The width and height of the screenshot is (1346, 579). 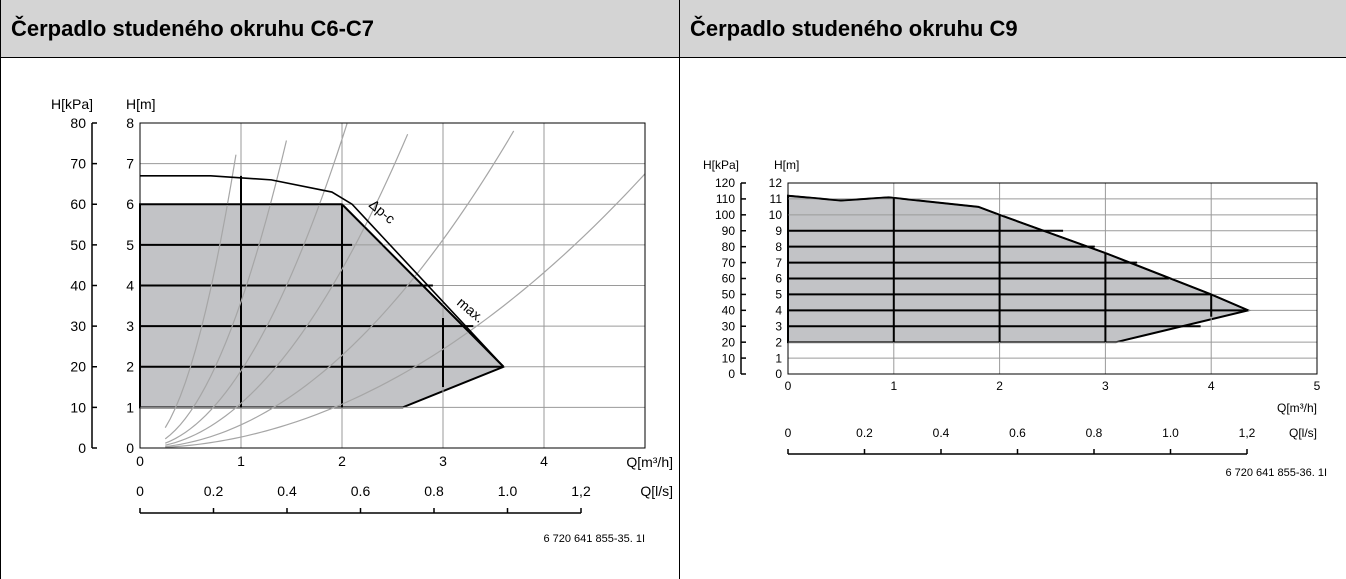 What do you see at coordinates (854, 28) in the screenshot?
I see `panel-title: Čerpadlo studeného okruhu C9` at bounding box center [854, 28].